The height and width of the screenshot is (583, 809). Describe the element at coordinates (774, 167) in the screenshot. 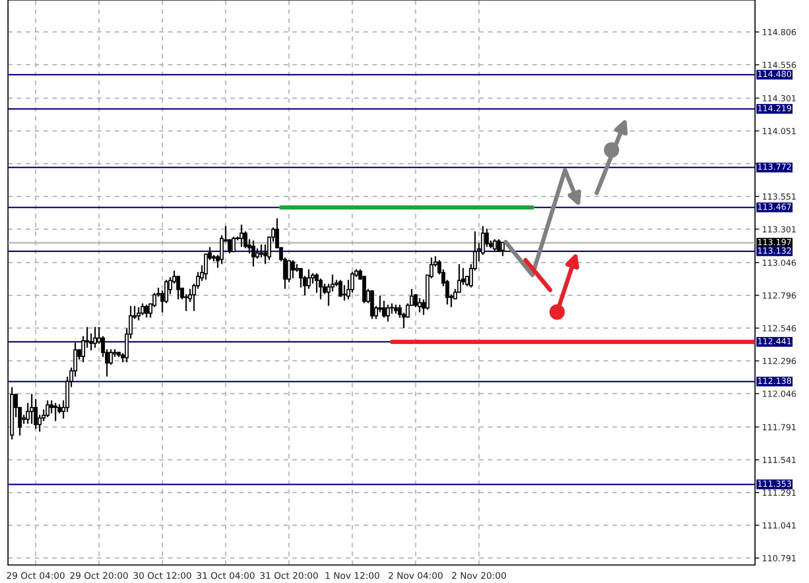

I see `ref-line-label: 113.772` at that location.